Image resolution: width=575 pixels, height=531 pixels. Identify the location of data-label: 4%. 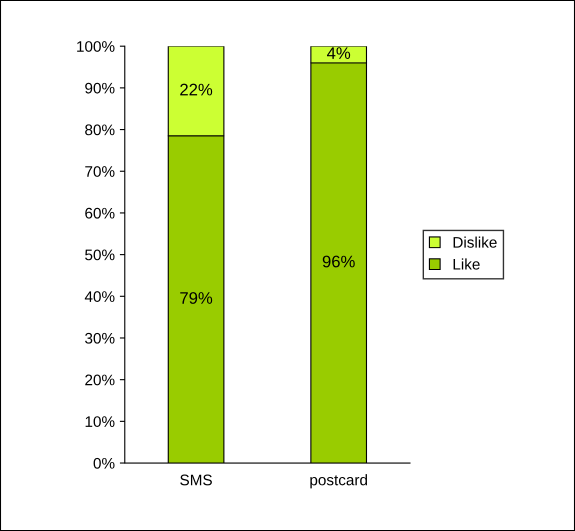
(338, 53).